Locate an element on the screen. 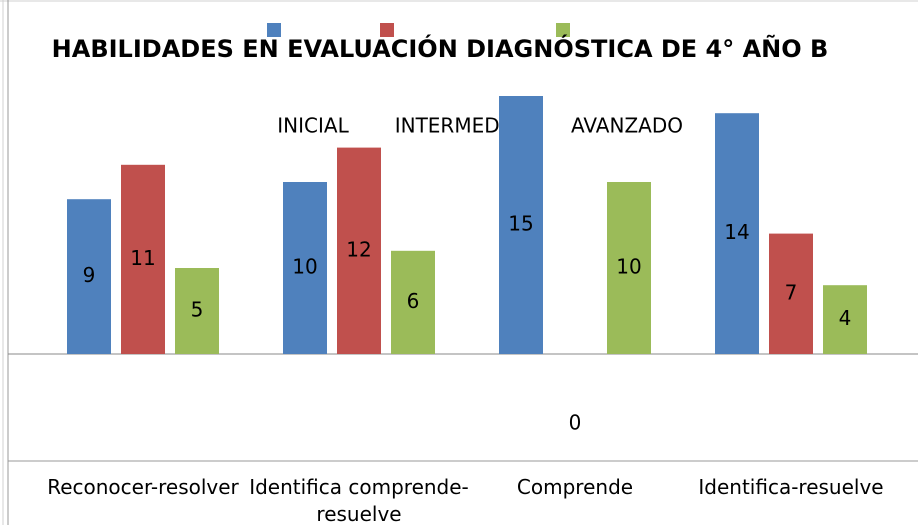 Image resolution: width=918 pixels, height=525 pixels. data-label: 11 is located at coordinates (142, 258).